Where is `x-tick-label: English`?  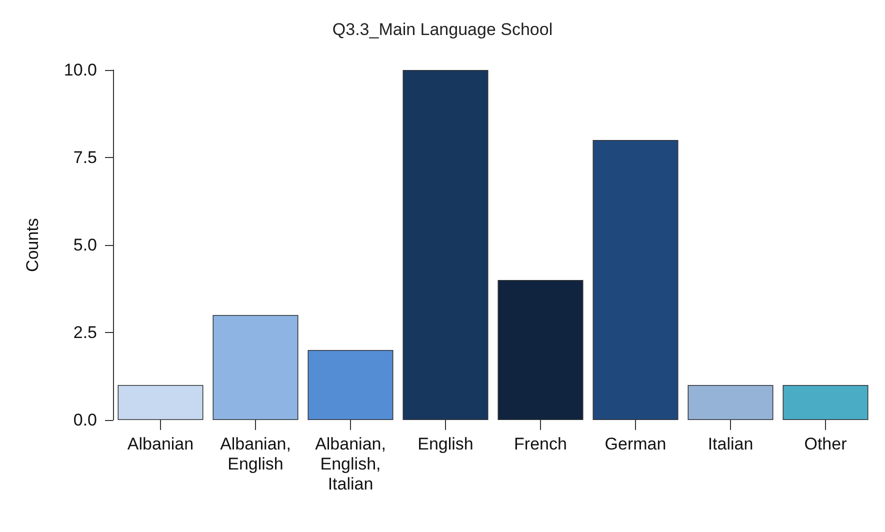
x-tick-label: English is located at coordinates (446, 444).